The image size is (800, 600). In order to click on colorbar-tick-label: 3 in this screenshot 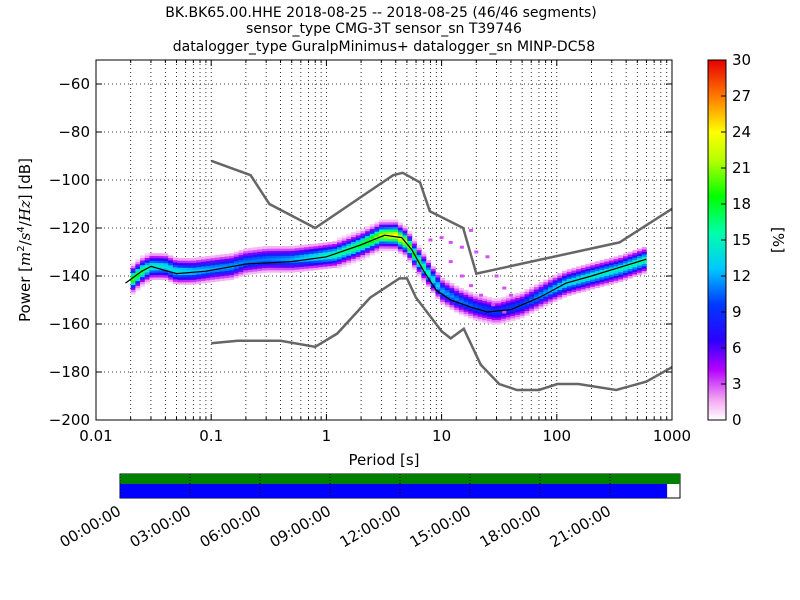, I will do `click(737, 384)`.